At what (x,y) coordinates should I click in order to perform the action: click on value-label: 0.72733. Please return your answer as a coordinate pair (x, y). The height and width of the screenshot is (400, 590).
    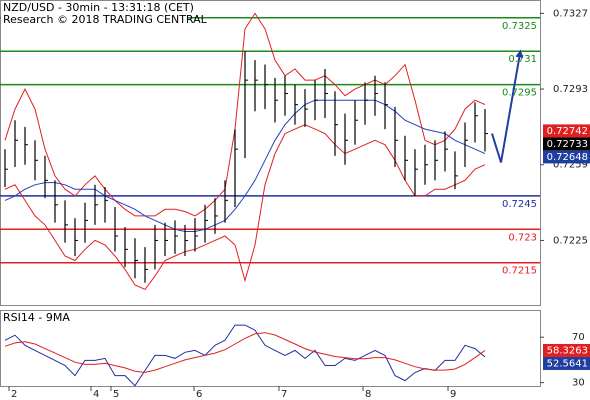
    Looking at the image, I should click on (567, 144).